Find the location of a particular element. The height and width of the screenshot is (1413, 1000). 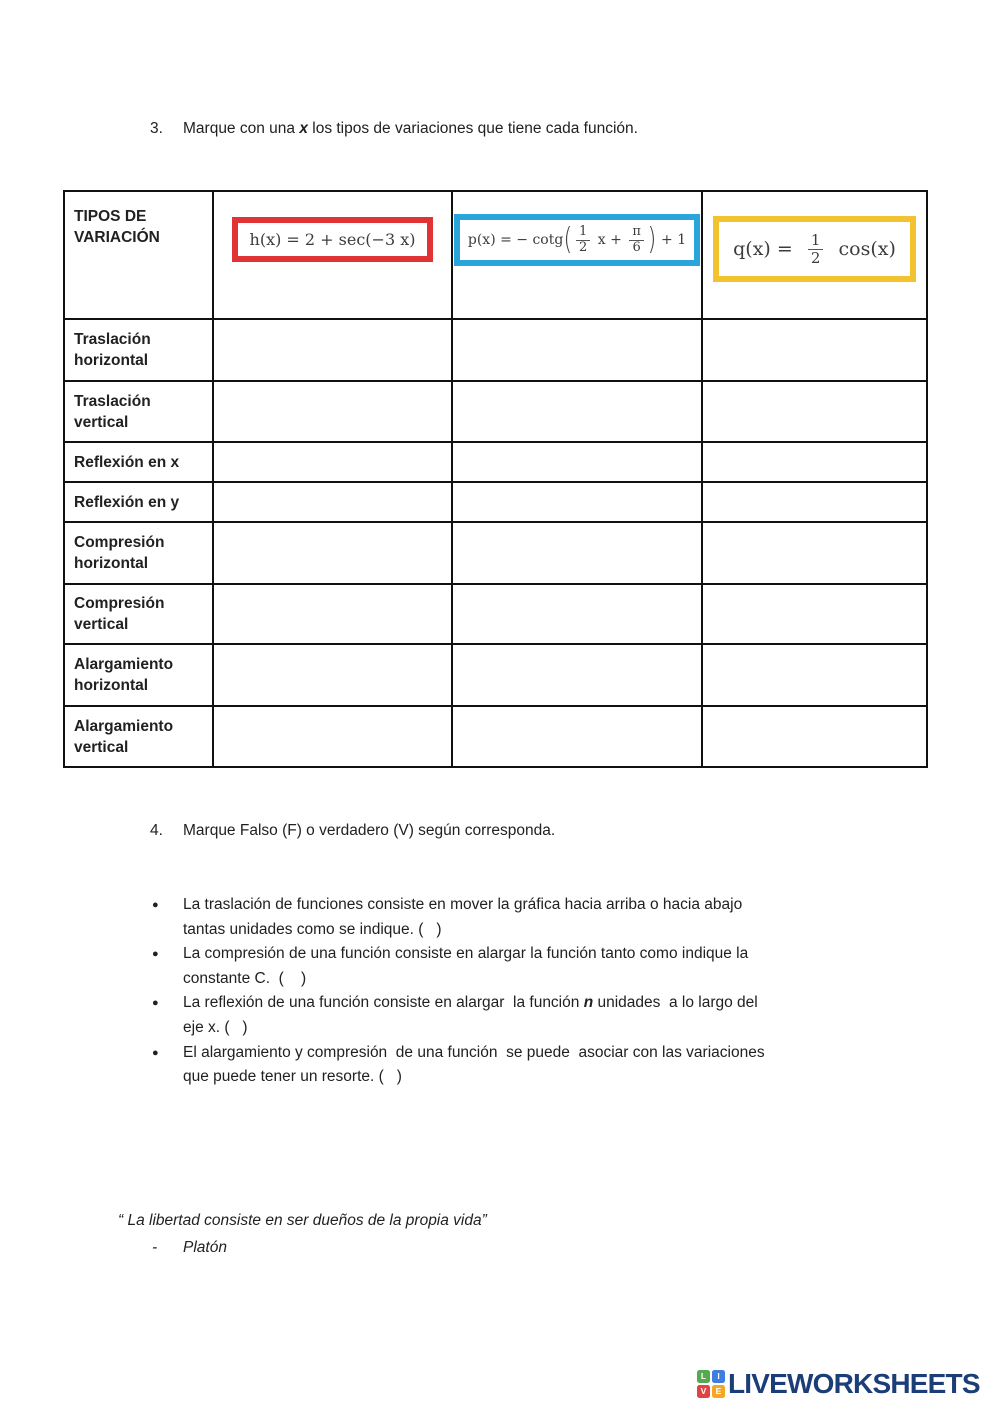

formula-cell-h: h(x) = 2 + sec(−3 x) is located at coordinates (333, 255).